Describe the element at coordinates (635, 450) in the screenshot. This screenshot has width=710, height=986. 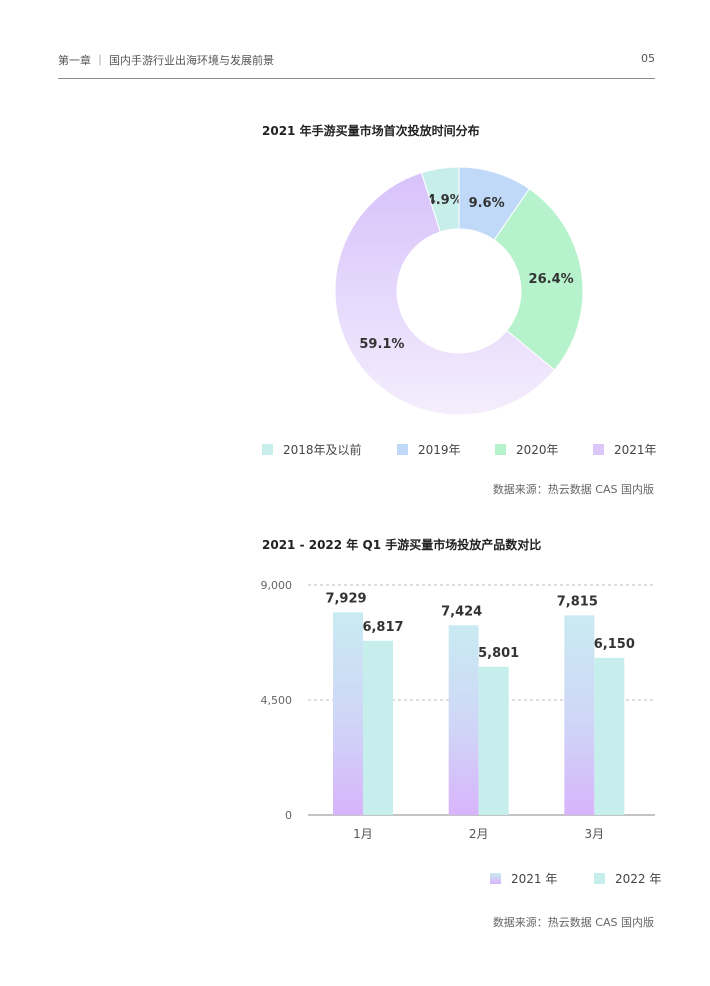
I see `legend-label-2021: 2021年` at that location.